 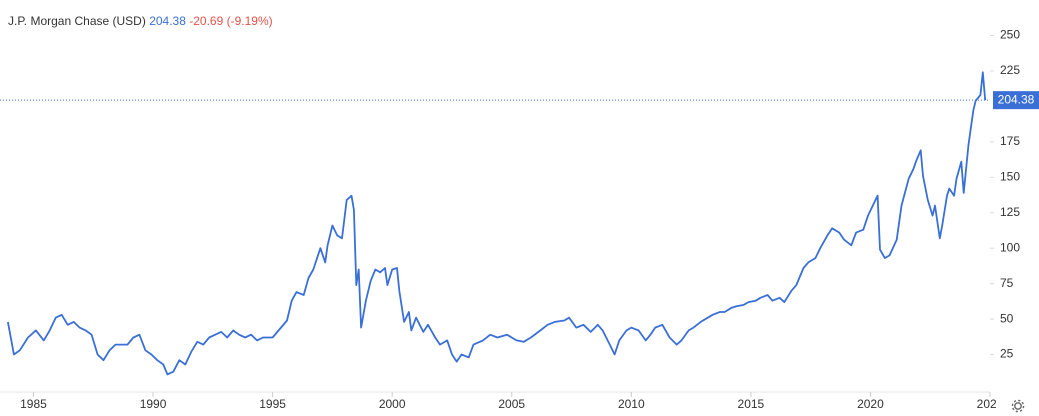 I want to click on x-tick-label: 1995, so click(x=272, y=404).